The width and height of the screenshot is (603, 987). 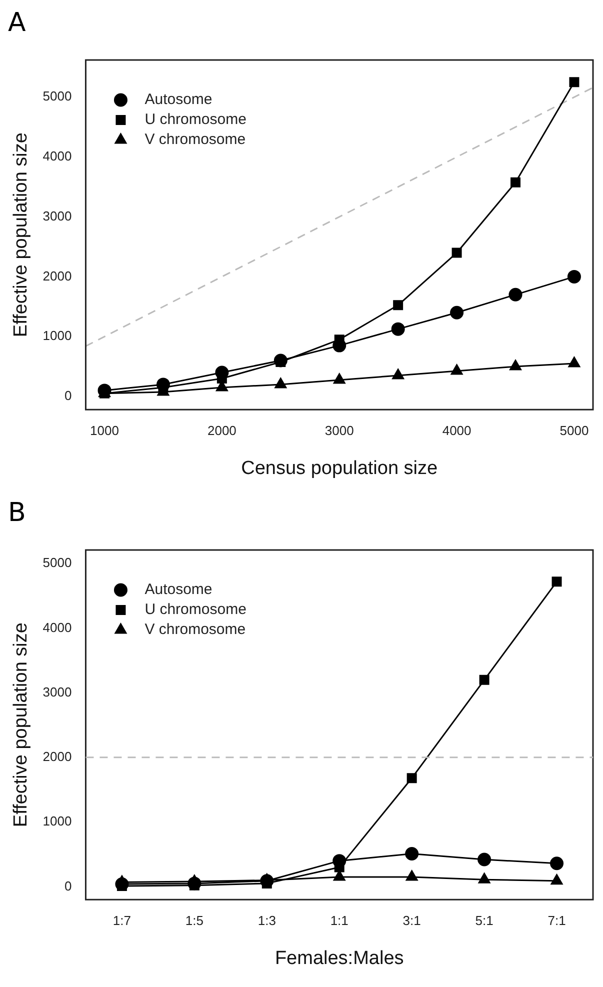 What do you see at coordinates (339, 468) in the screenshot?
I see `x-axis-title: Census population size` at bounding box center [339, 468].